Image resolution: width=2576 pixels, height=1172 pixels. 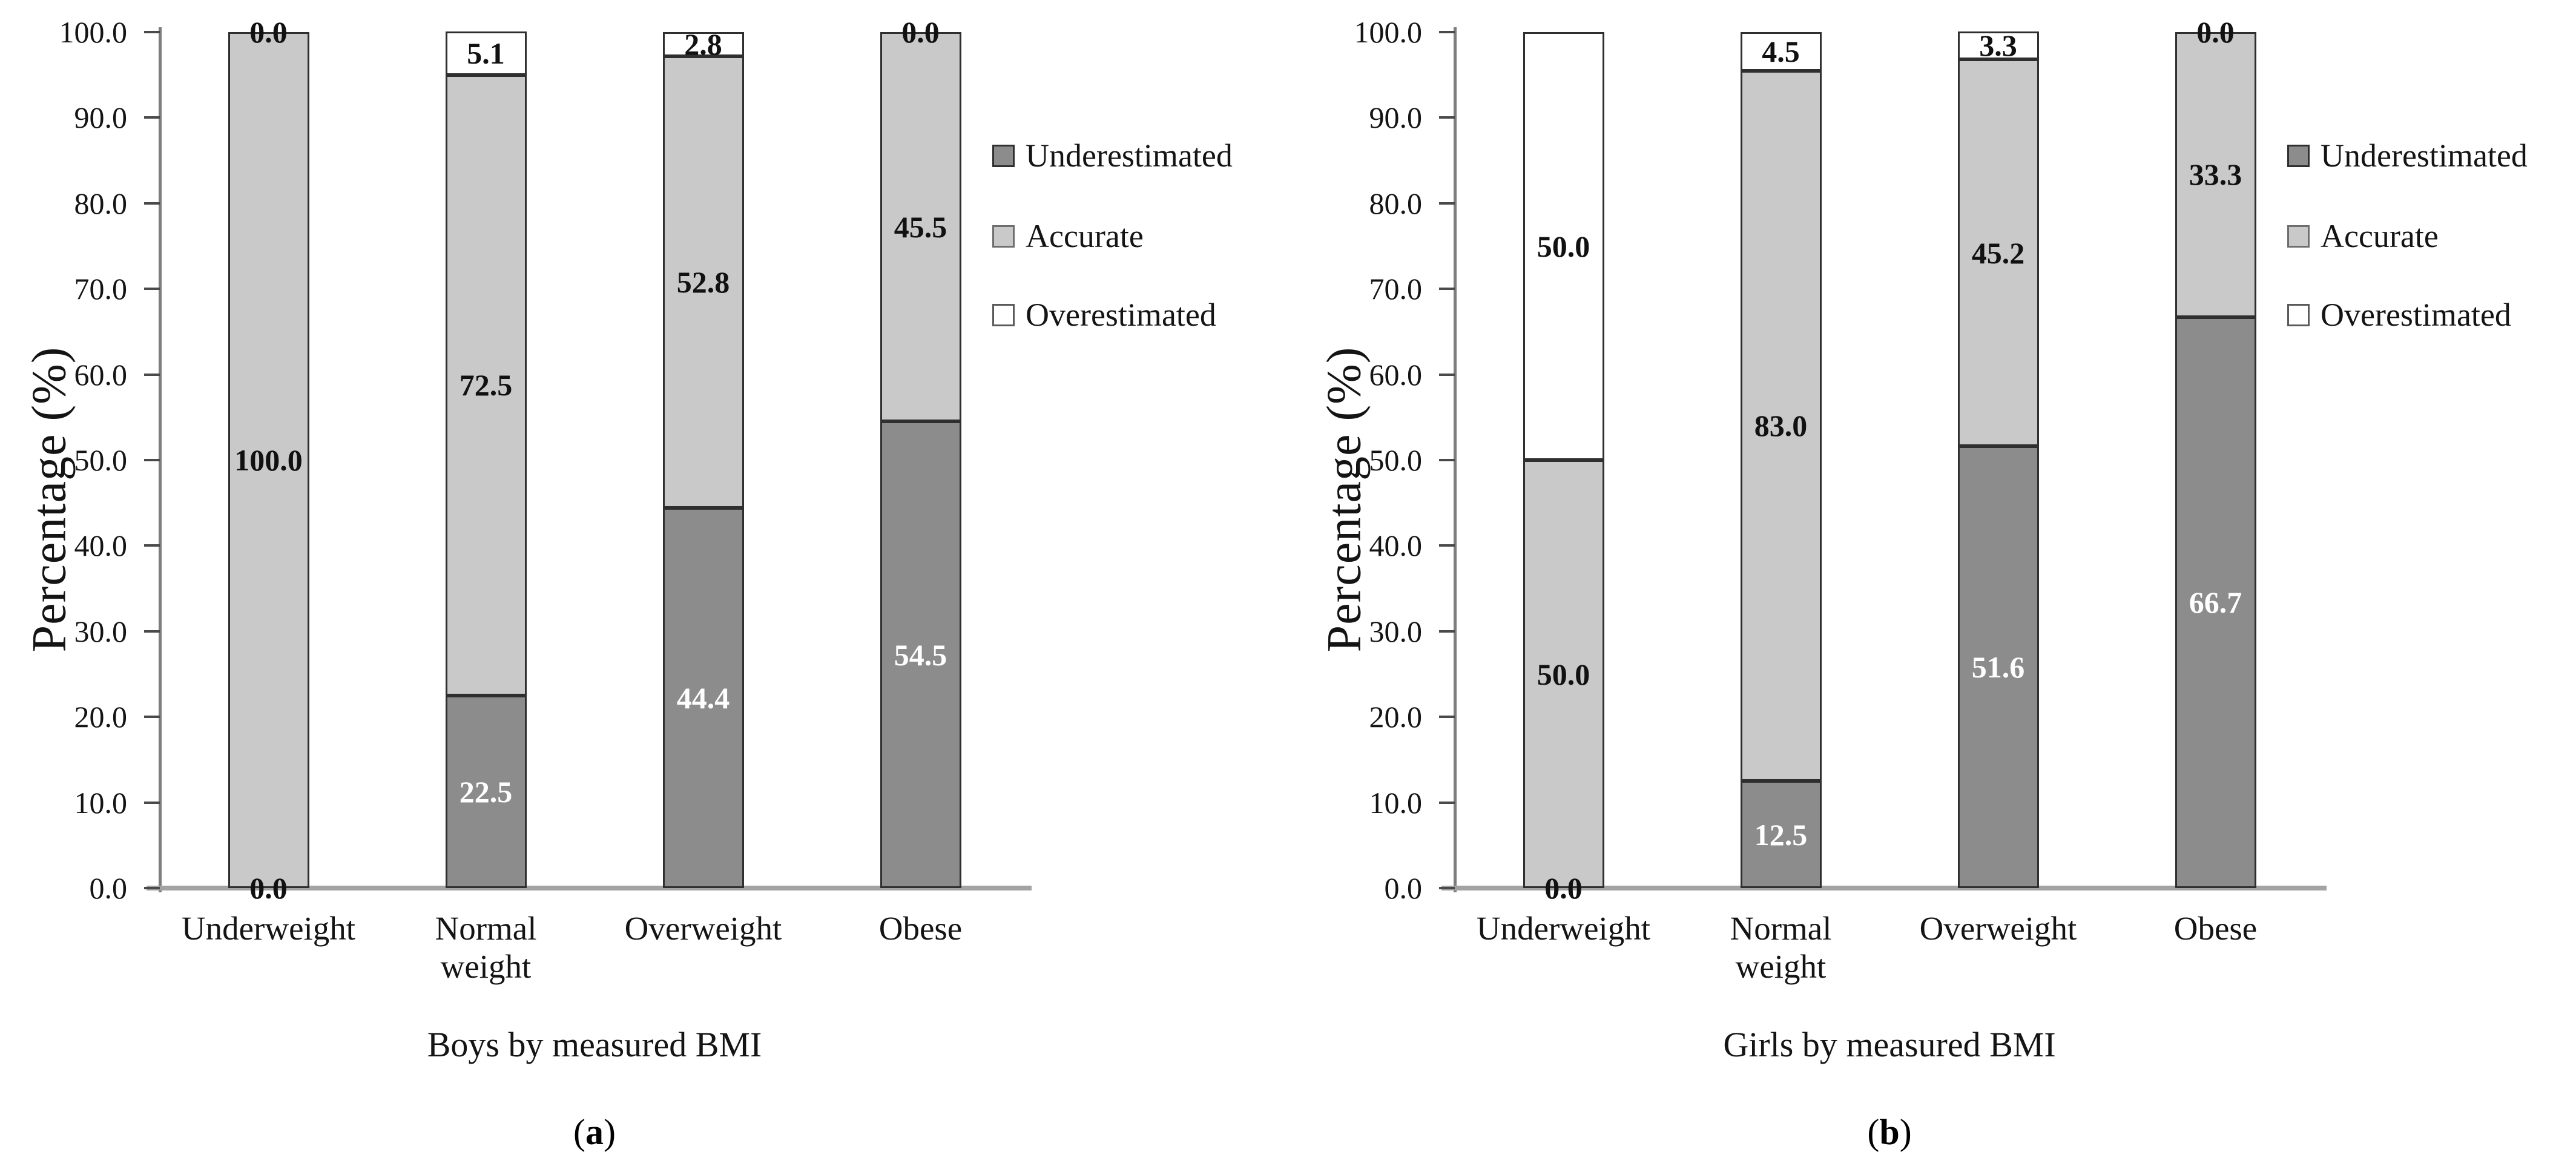 What do you see at coordinates (1121, 315) in the screenshot?
I see `legend-label: Overestimated` at bounding box center [1121, 315].